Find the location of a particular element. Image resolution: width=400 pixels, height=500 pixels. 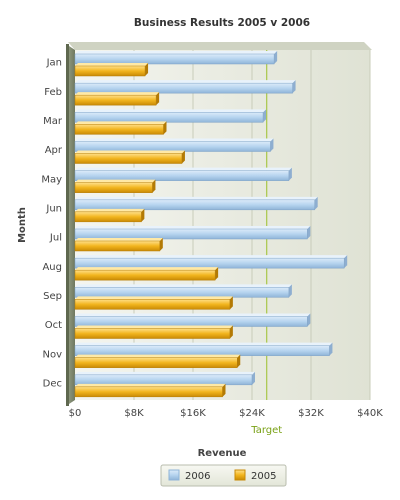

legend-box is located at coordinates (223, 475).